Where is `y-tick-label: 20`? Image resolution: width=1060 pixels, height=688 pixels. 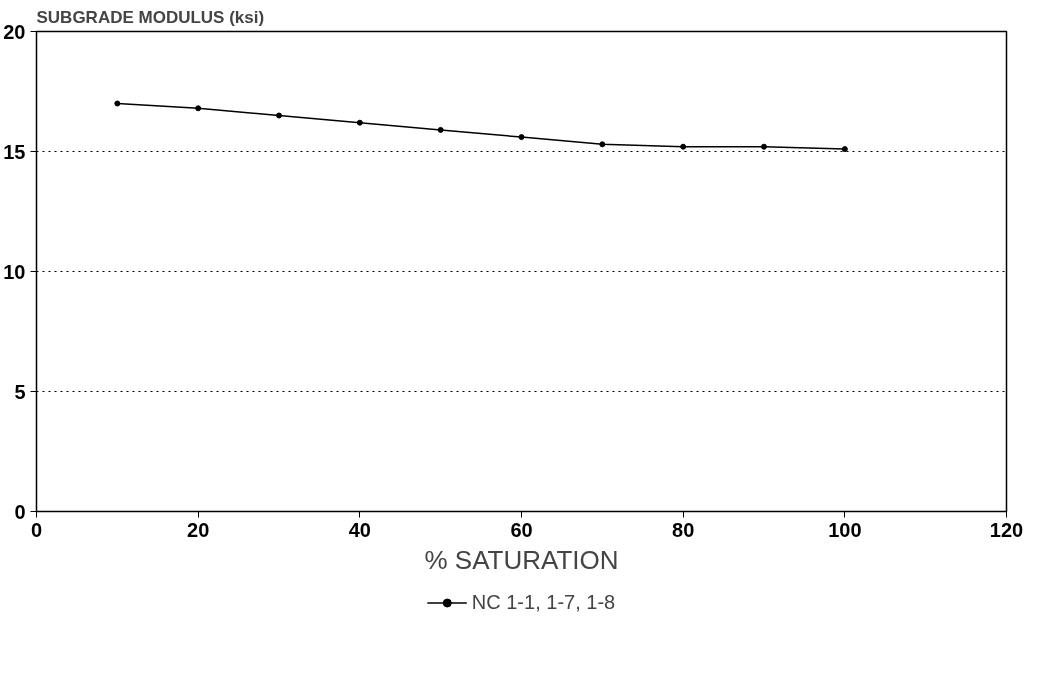
y-tick-label: 20 is located at coordinates (14, 31).